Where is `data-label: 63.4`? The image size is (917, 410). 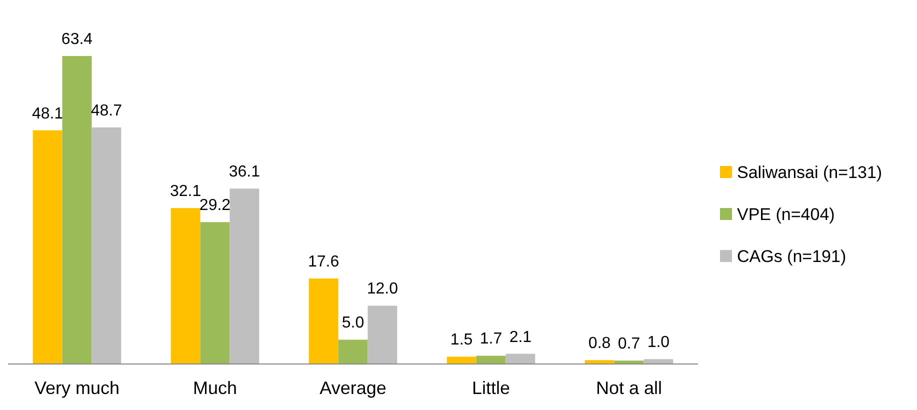 data-label: 63.4 is located at coordinates (77, 39).